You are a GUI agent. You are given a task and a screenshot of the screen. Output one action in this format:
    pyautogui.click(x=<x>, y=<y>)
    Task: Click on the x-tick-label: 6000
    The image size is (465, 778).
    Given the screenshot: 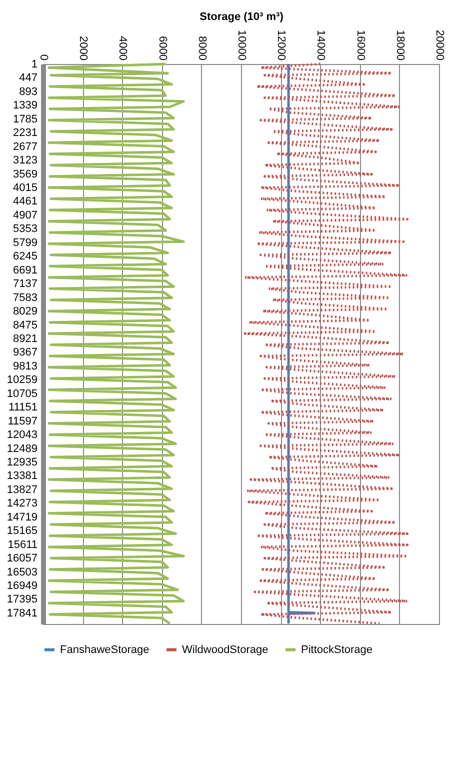 What is the action you would take?
    pyautogui.click(x=162, y=48)
    